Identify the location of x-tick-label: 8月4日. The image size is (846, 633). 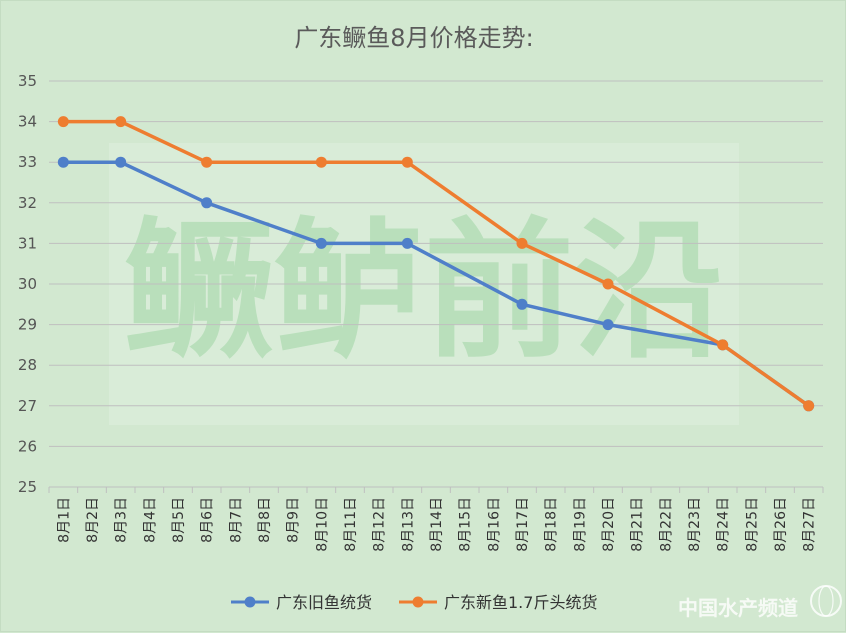
(150, 520).